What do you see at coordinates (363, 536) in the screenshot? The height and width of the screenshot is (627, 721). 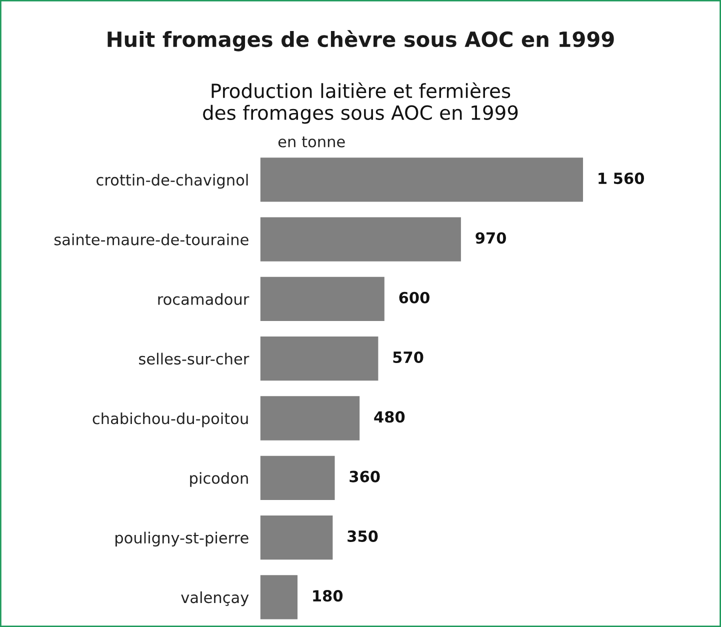 I see `data-label: 350` at bounding box center [363, 536].